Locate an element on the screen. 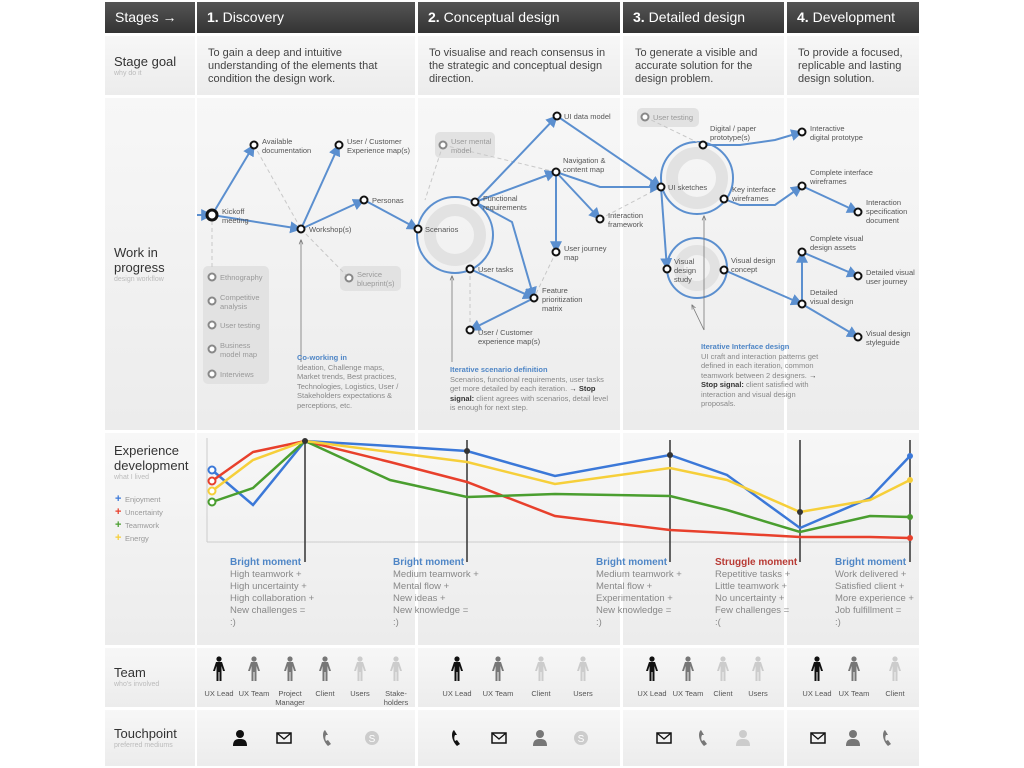  team-member: Client is located at coordinates (541, 677).